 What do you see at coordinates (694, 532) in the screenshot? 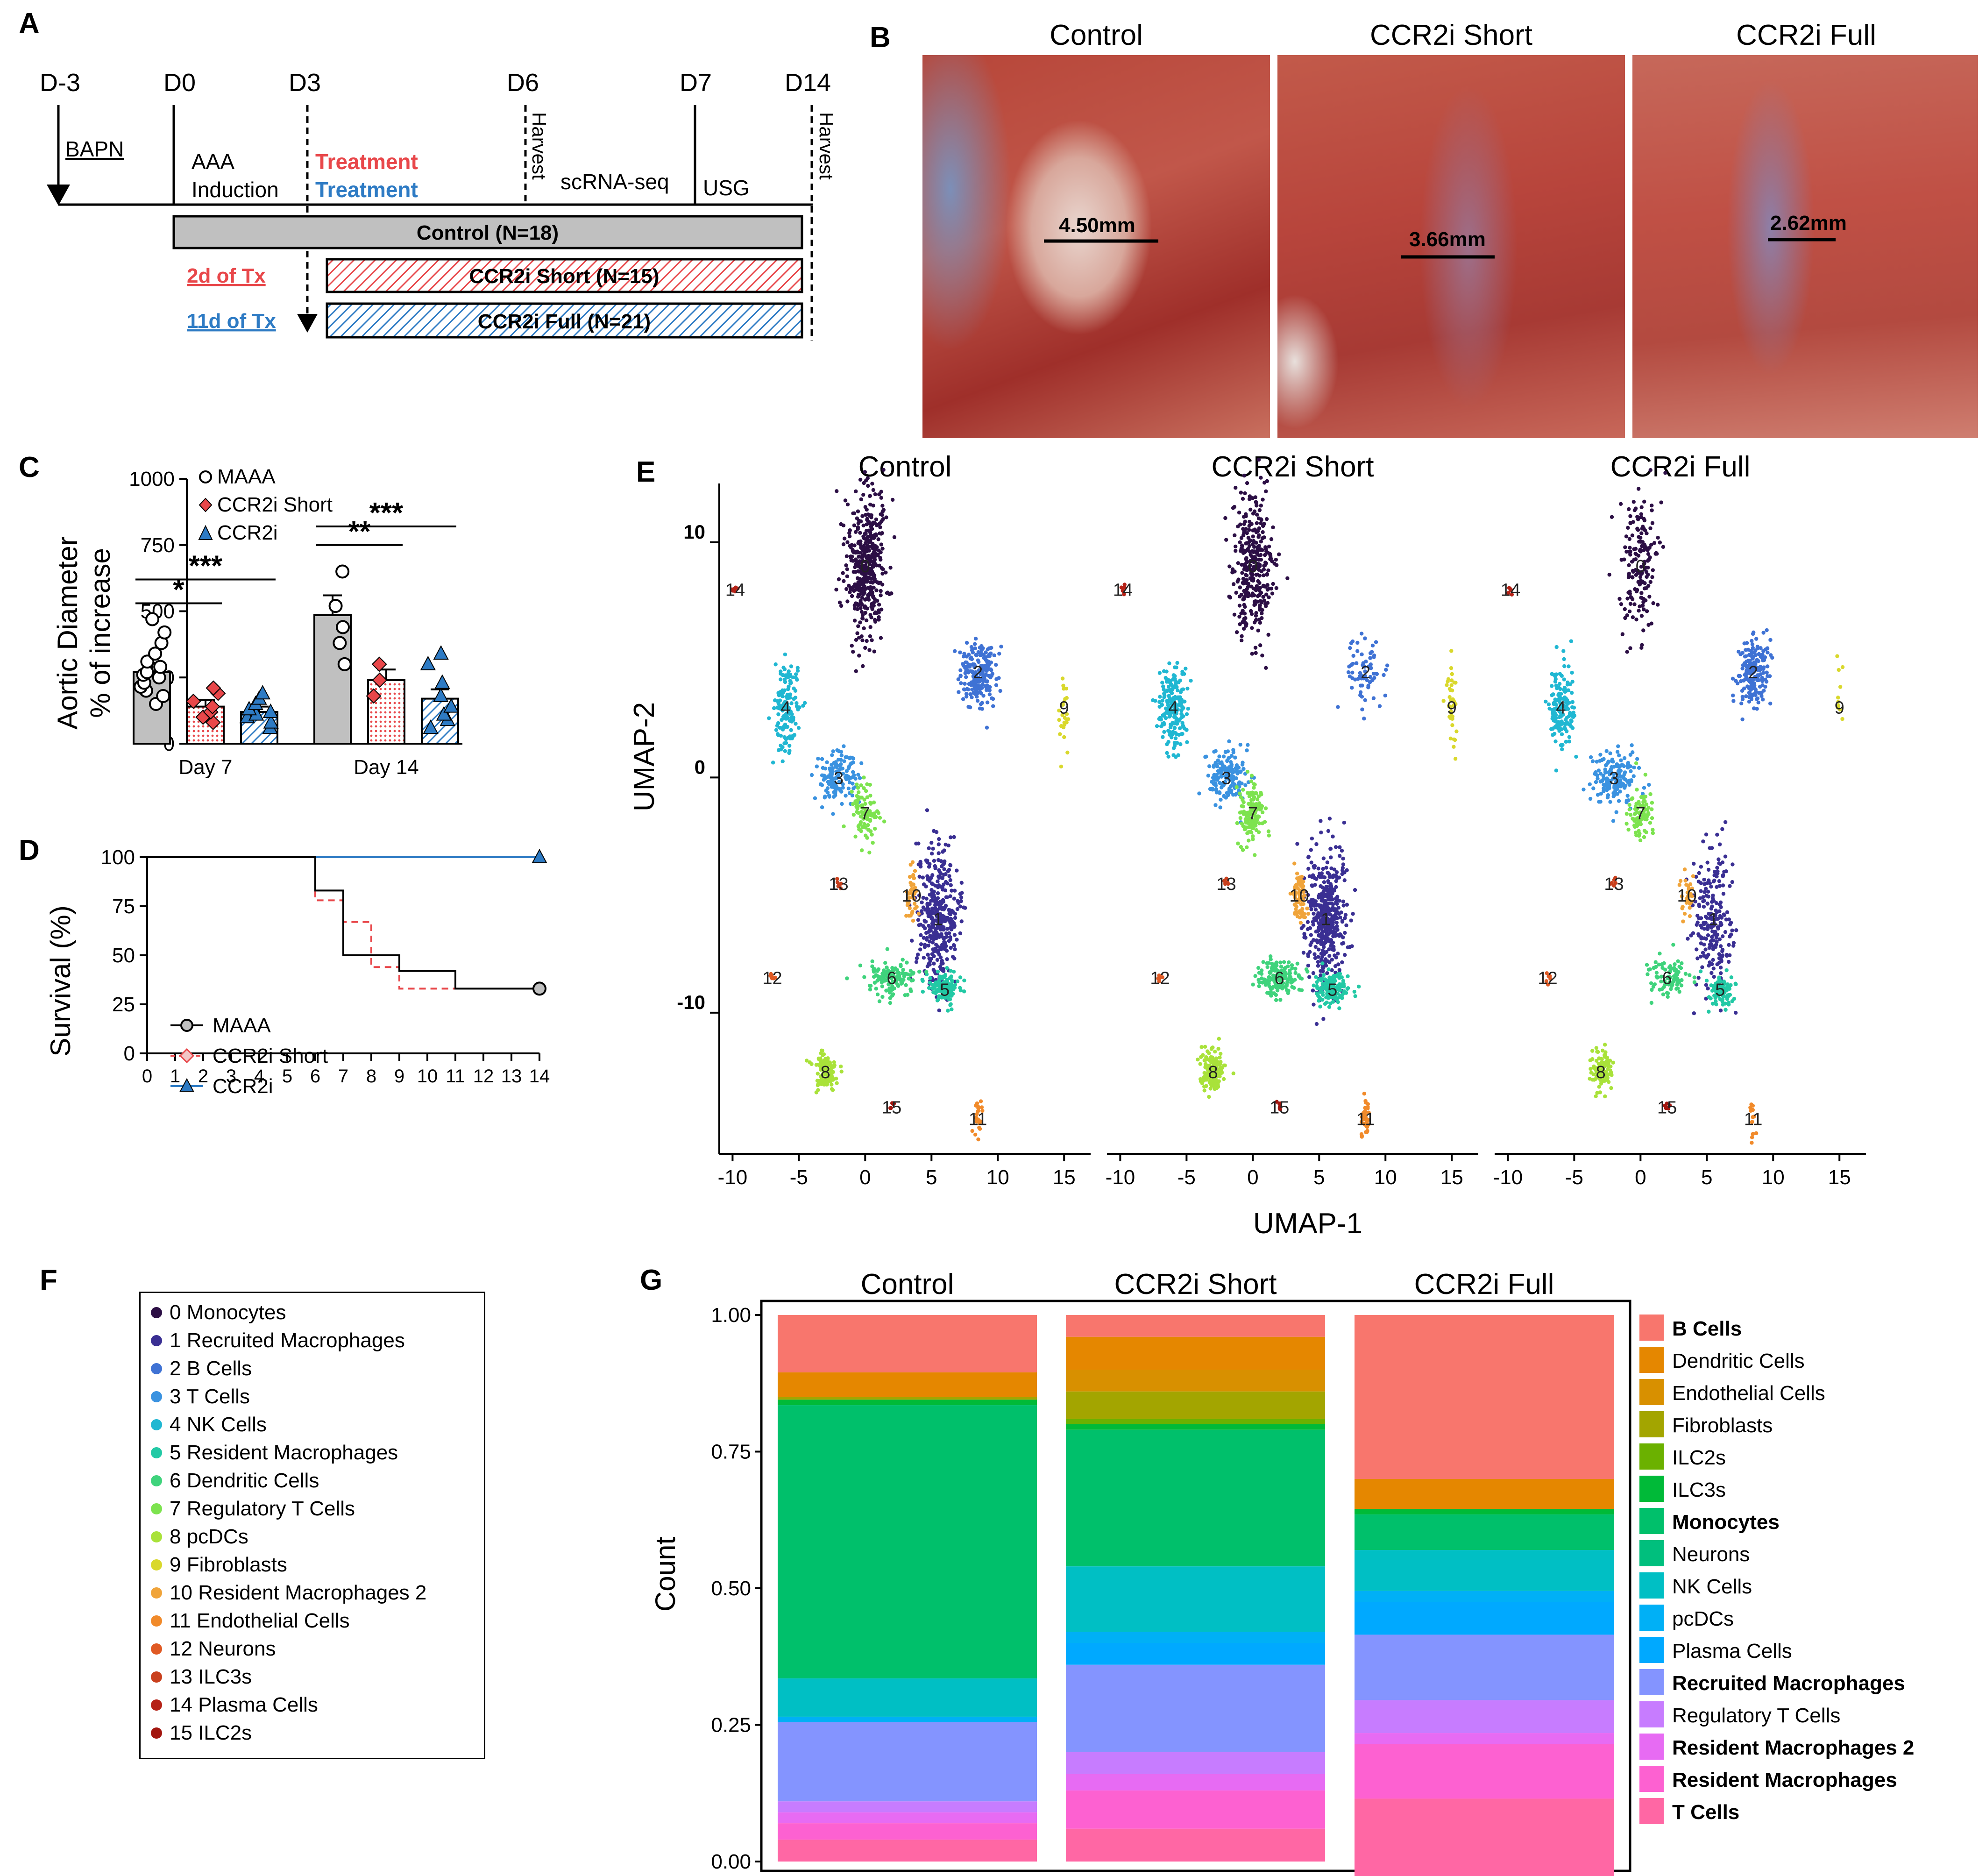
I see `y-tick-label: 10` at bounding box center [694, 532].